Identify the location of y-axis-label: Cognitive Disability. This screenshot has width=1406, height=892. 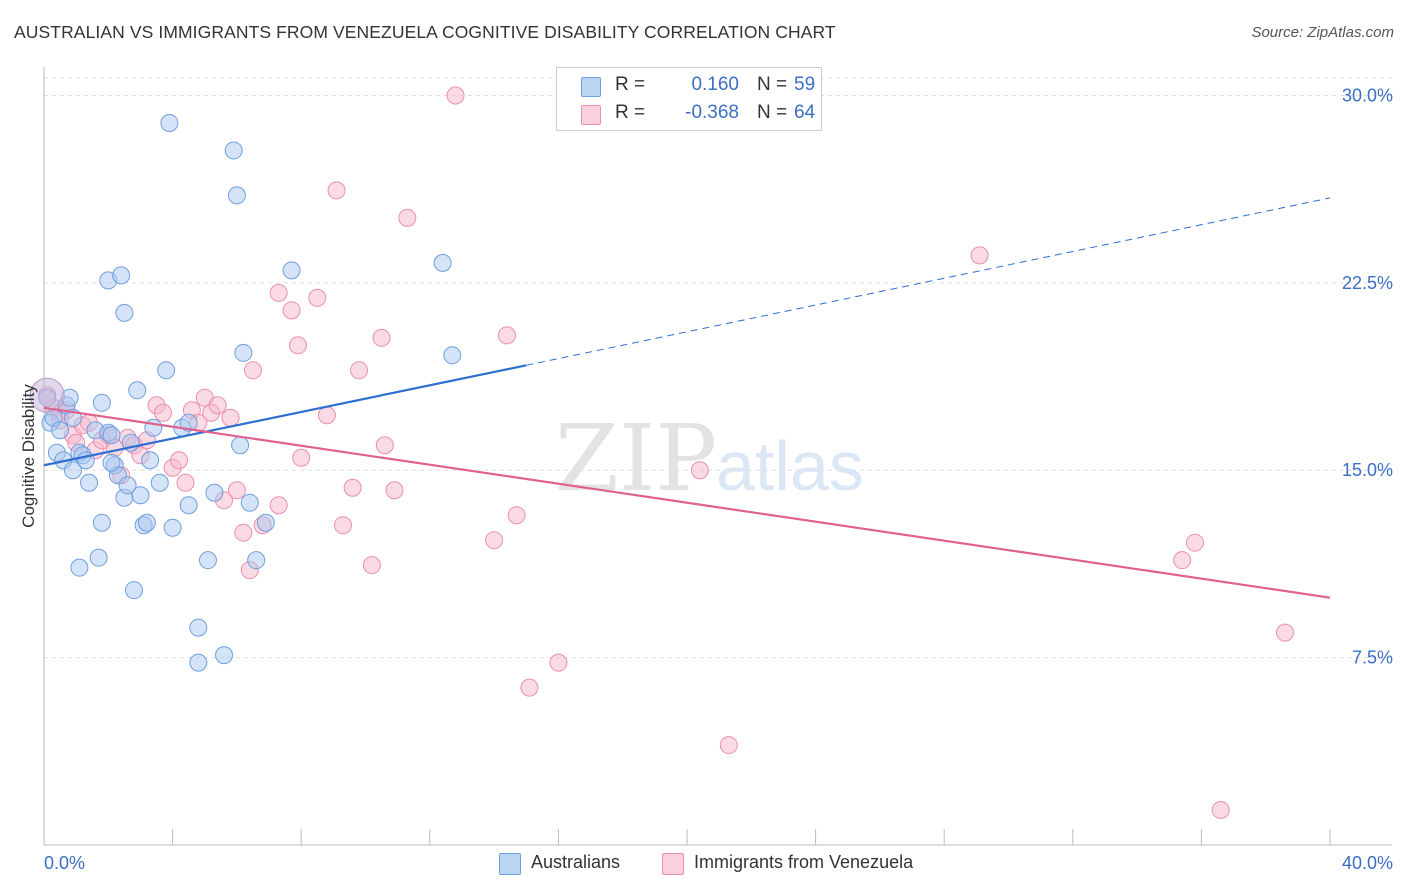
(28, 456).